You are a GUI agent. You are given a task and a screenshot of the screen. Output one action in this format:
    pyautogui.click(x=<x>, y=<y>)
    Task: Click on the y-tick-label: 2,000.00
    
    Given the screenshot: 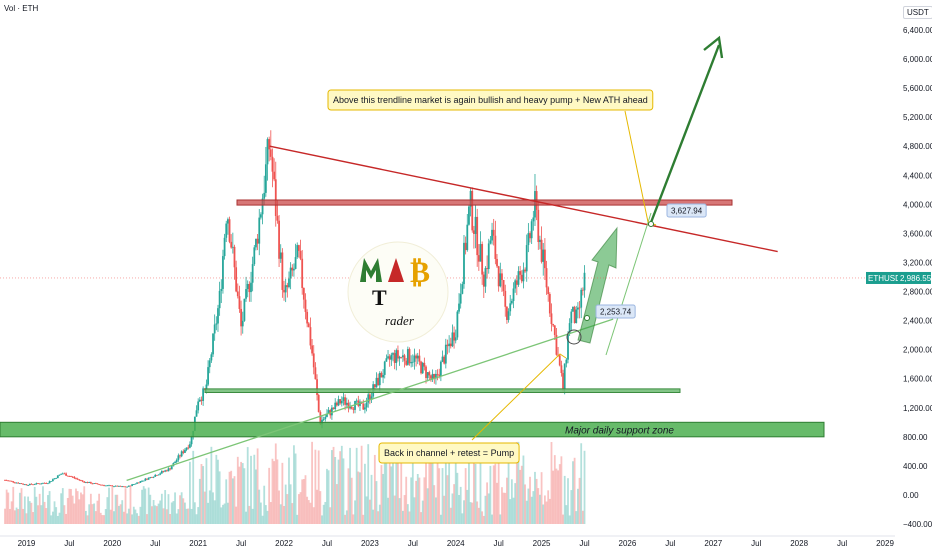 What is the action you would take?
    pyautogui.click(x=917, y=350)
    